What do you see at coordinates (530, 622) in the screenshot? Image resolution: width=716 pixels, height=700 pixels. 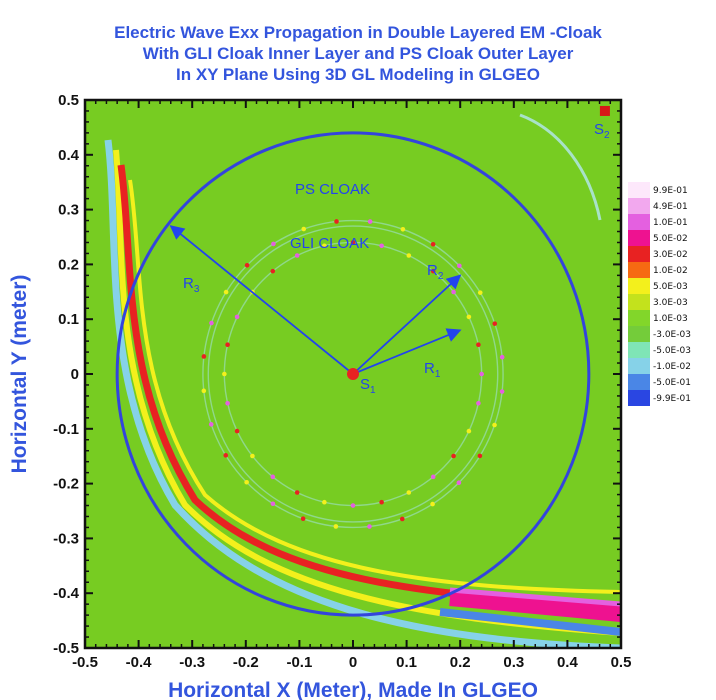 I see `wave-beam-blue` at bounding box center [530, 622].